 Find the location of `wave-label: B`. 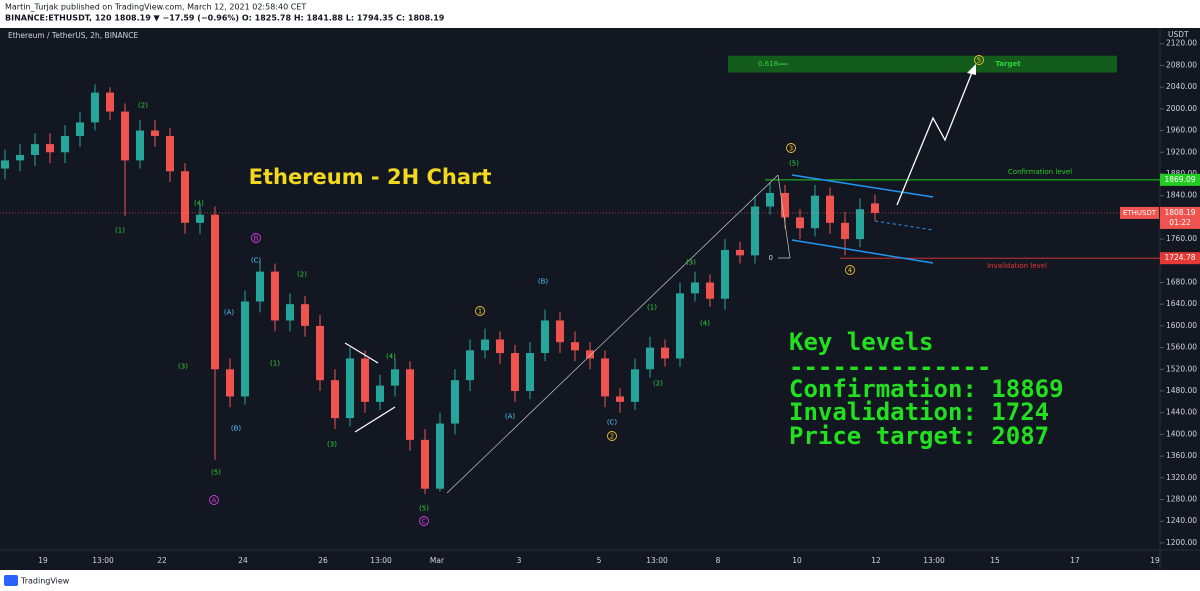

wave-label: B is located at coordinates (256, 239).